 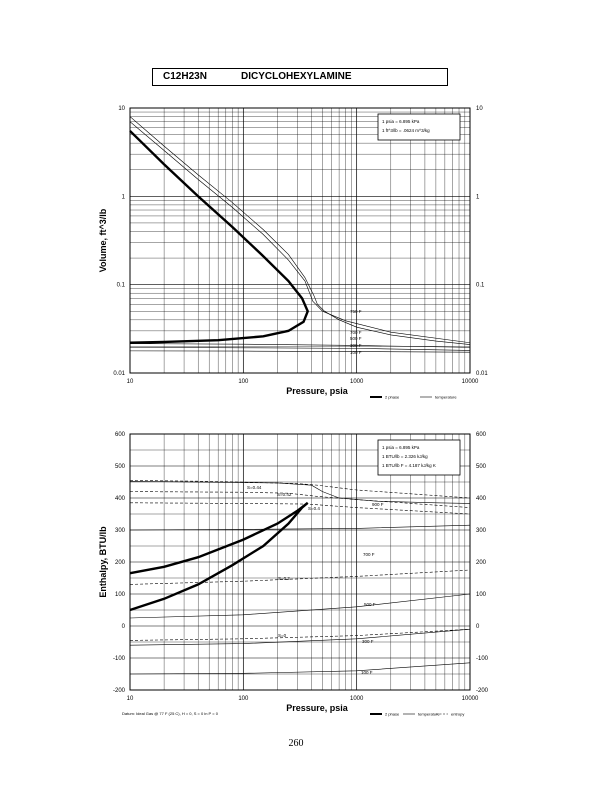 I want to click on series-line-900-f, so click(x=300, y=492).